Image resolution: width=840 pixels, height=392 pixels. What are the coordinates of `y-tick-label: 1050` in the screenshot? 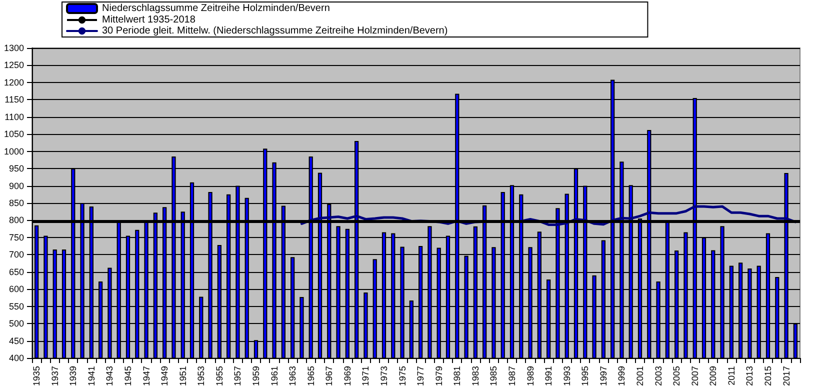 It's located at (14, 134).